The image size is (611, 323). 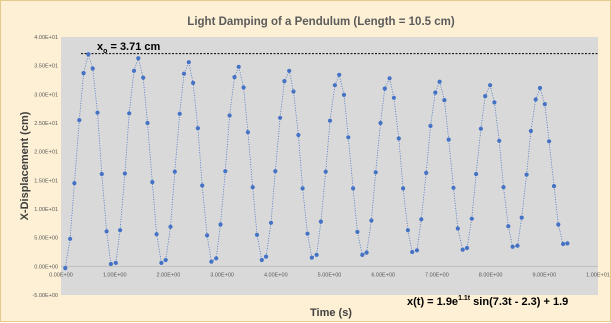 I want to click on x-tick-label: 1.00E+00, so click(x=115, y=275).